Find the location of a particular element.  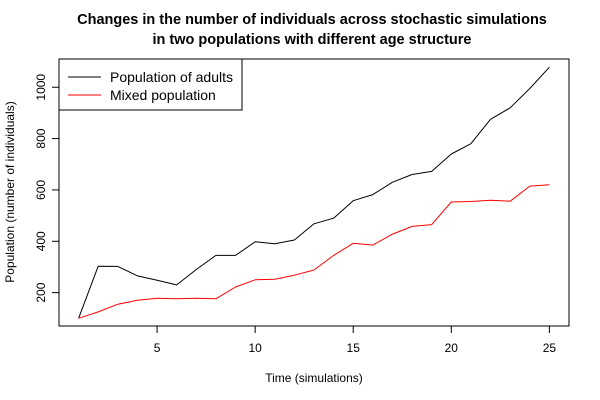

y-axis-label: Population (number of individuals) is located at coordinates (10, 191).